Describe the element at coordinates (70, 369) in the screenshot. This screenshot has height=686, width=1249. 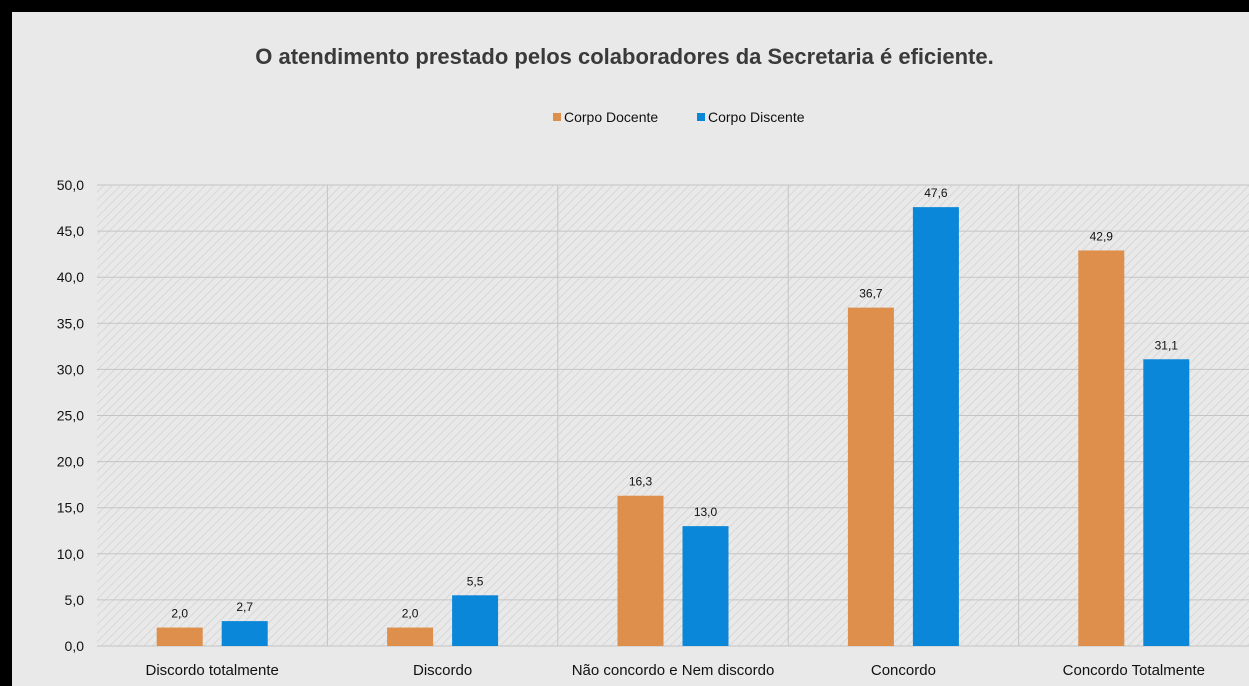
I see `y-tick-label: 30,0` at that location.